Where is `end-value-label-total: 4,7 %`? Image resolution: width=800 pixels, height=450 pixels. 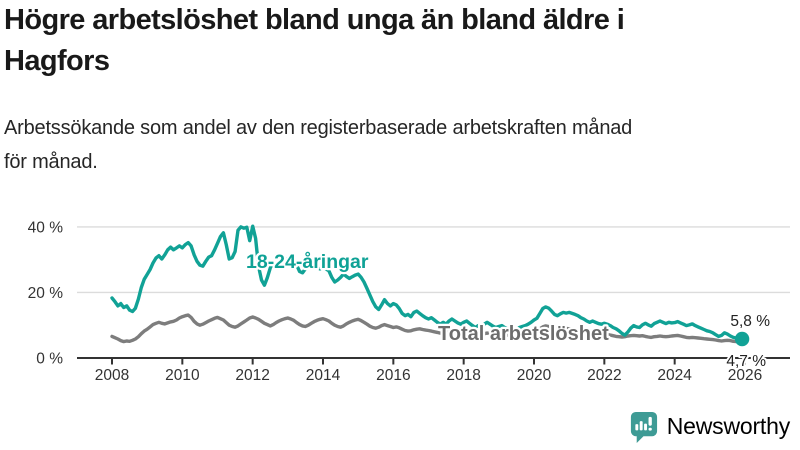 end-value-label-total: 4,7 % is located at coordinates (746, 361).